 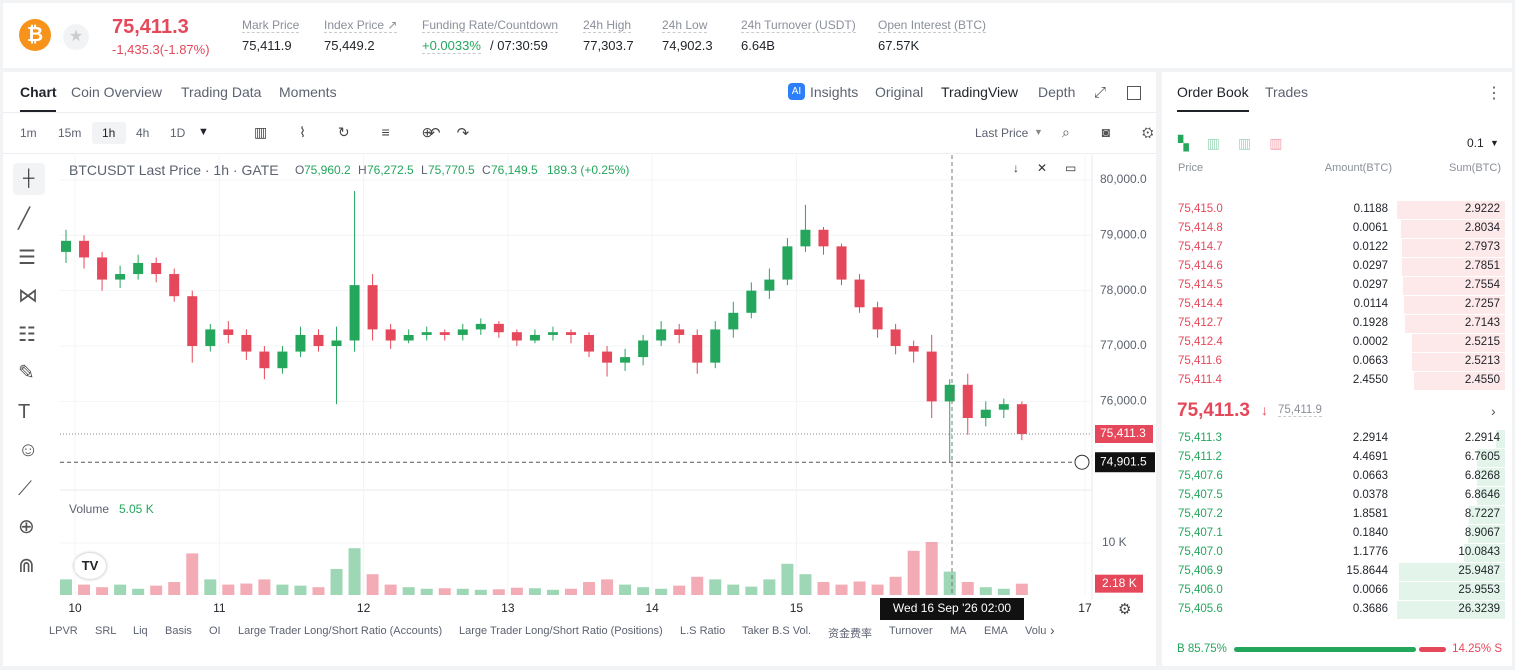 I want to click on book-price: 75,414.6, so click(x=1200, y=266).